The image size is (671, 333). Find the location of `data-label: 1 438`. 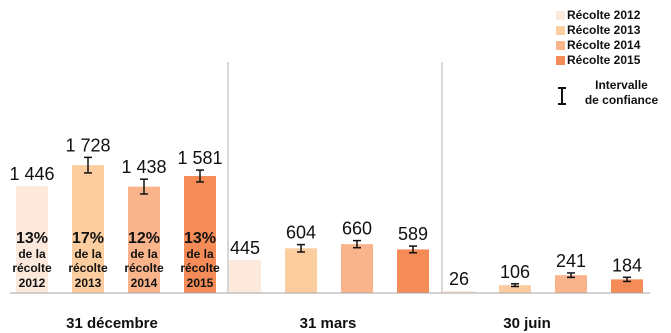

data-label: 1 438 is located at coordinates (143, 167).